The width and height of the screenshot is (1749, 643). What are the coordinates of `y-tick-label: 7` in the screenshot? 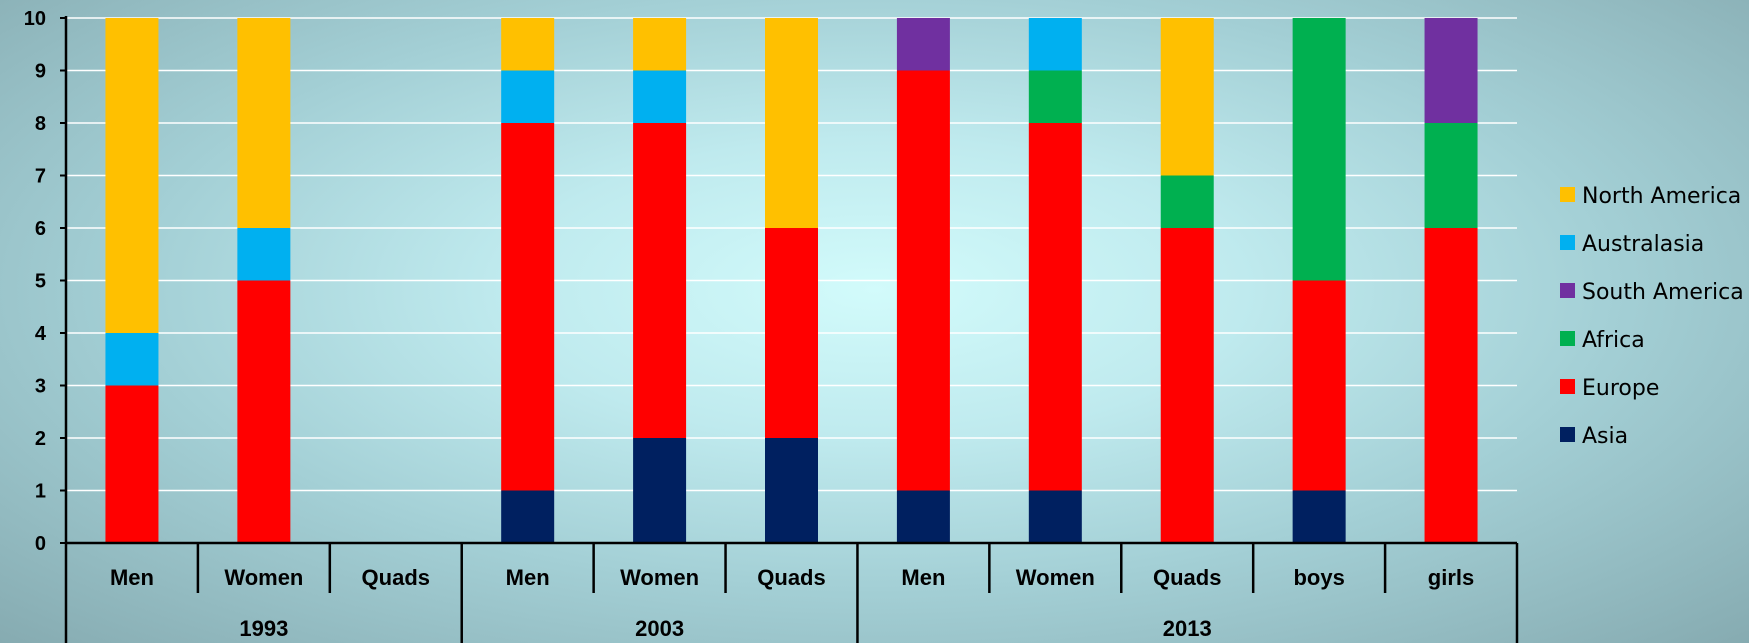 It's located at (40, 177).